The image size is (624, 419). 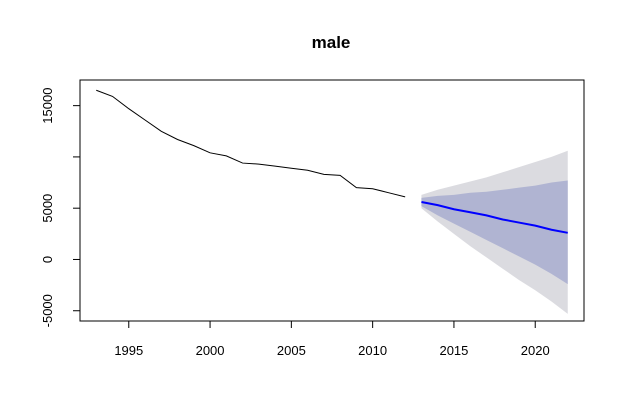 I want to click on x-tick-label: 1995, so click(x=128, y=350).